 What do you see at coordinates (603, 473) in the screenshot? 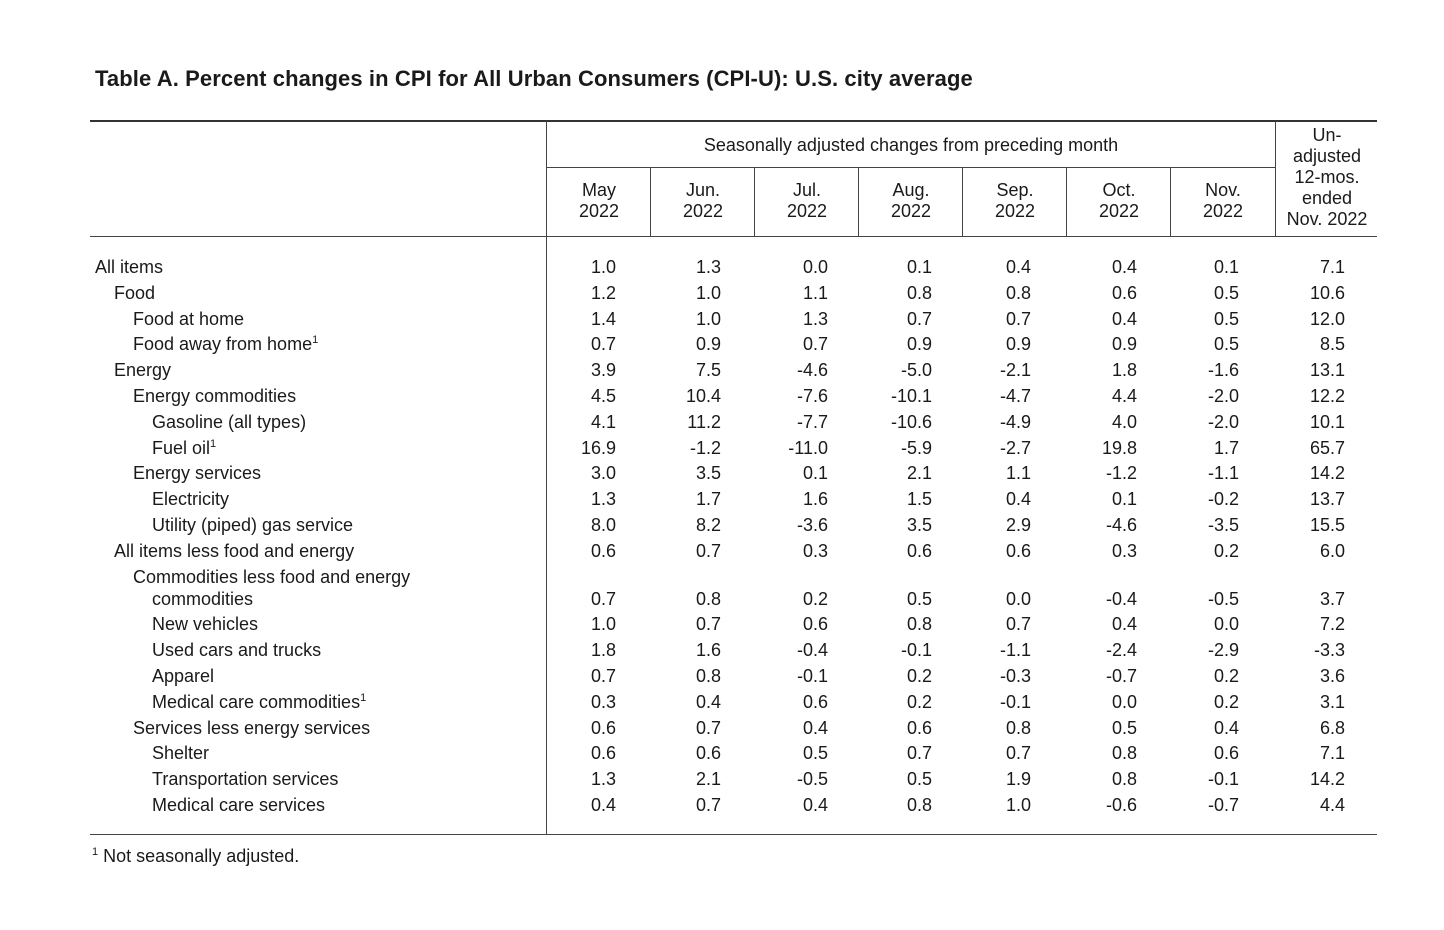
I see `cell-value: 3.0` at bounding box center [603, 473].